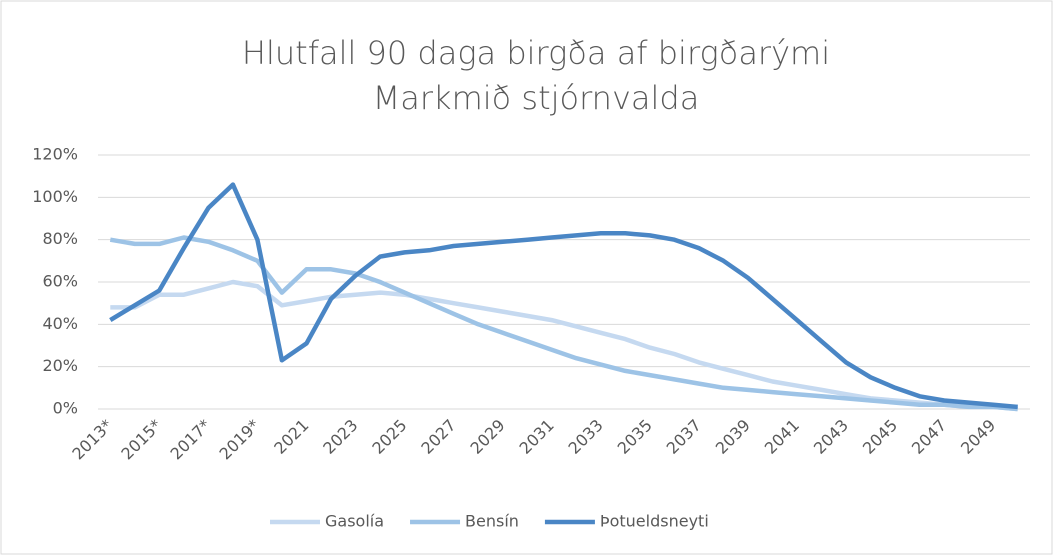  What do you see at coordinates (354, 521) in the screenshot?
I see `legend-label: Gasolía` at bounding box center [354, 521].